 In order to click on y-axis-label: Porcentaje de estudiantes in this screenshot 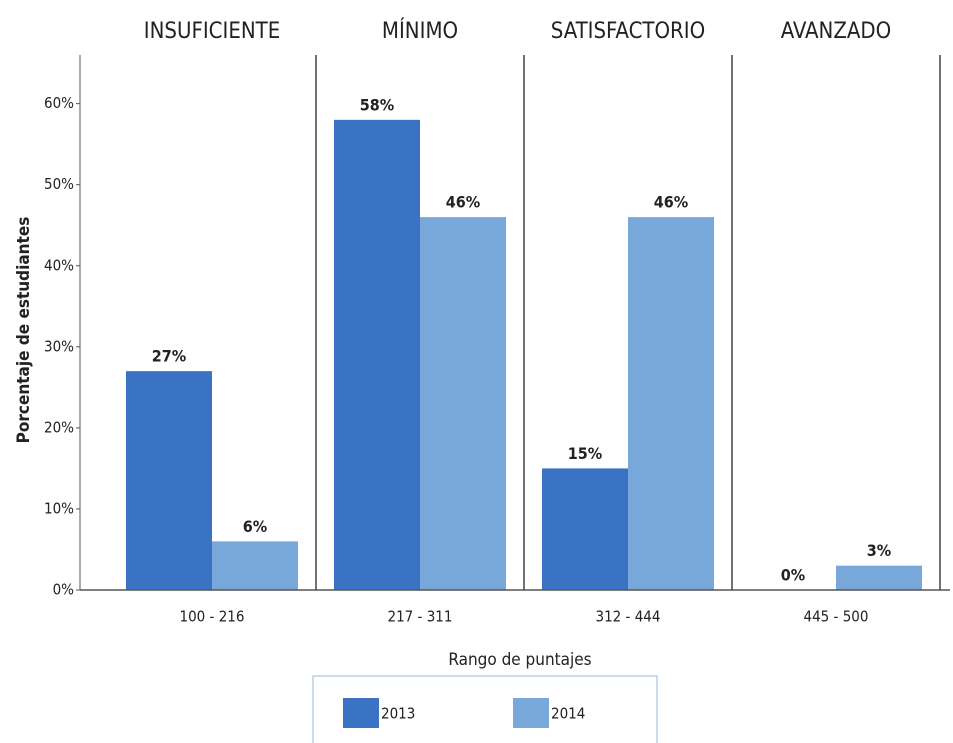, I will do `click(24, 330)`.